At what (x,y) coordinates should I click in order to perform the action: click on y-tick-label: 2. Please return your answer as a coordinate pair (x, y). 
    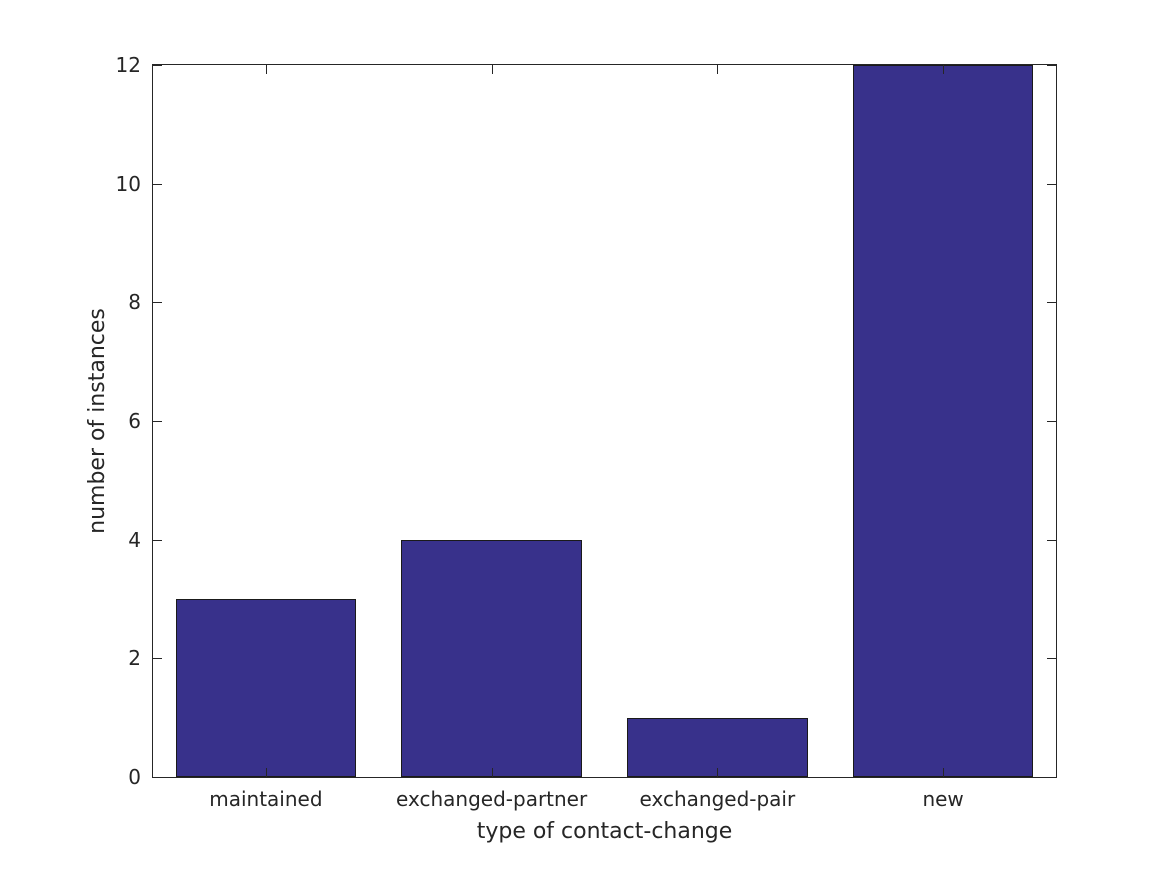
    Looking at the image, I should click on (134, 658).